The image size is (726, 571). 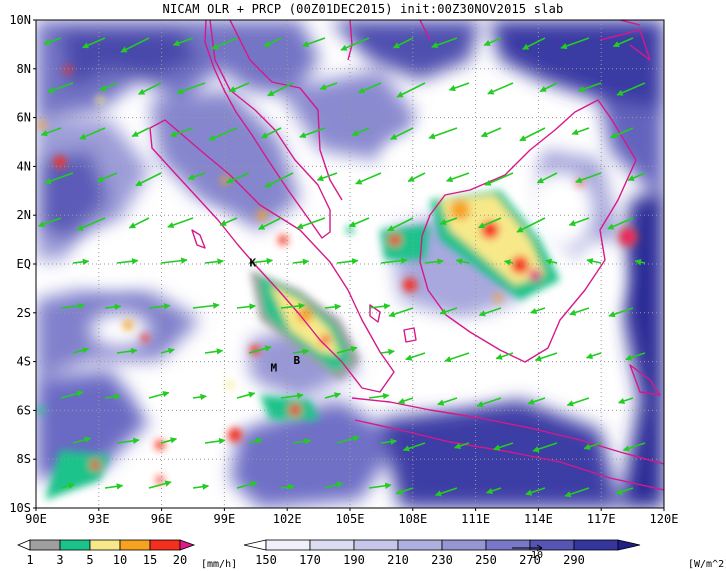 What do you see at coordinates (286, 110) in the screenshot?
I see `coast-mainland-north` at bounding box center [286, 110].